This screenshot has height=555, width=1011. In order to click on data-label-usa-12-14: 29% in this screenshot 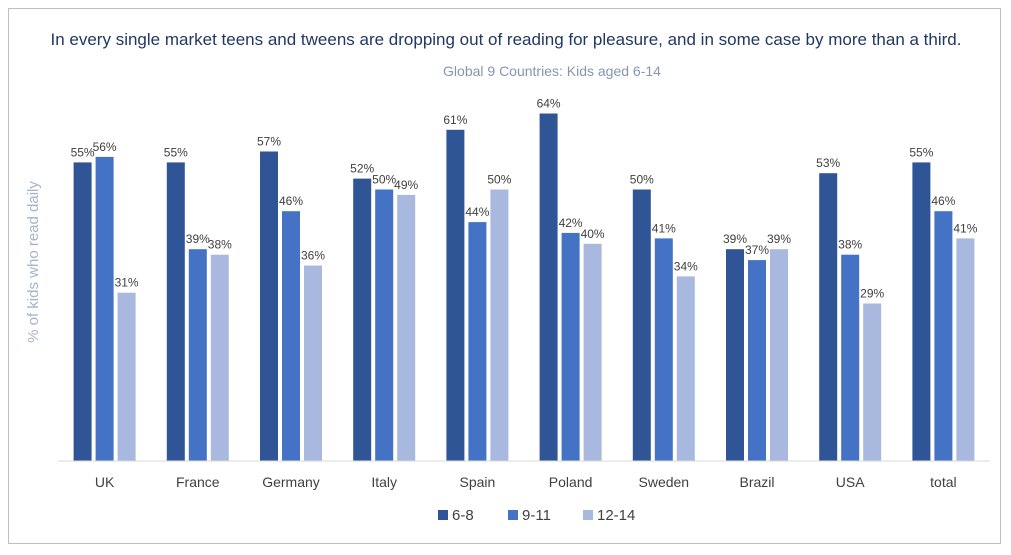, I will do `click(872, 294)`.